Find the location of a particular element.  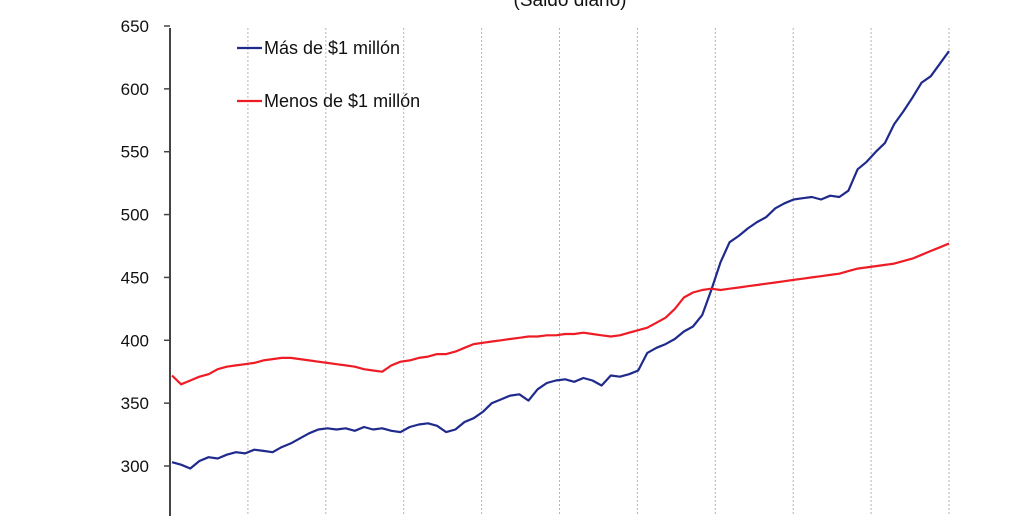

y-tick-label: 600 is located at coordinates (135, 89).